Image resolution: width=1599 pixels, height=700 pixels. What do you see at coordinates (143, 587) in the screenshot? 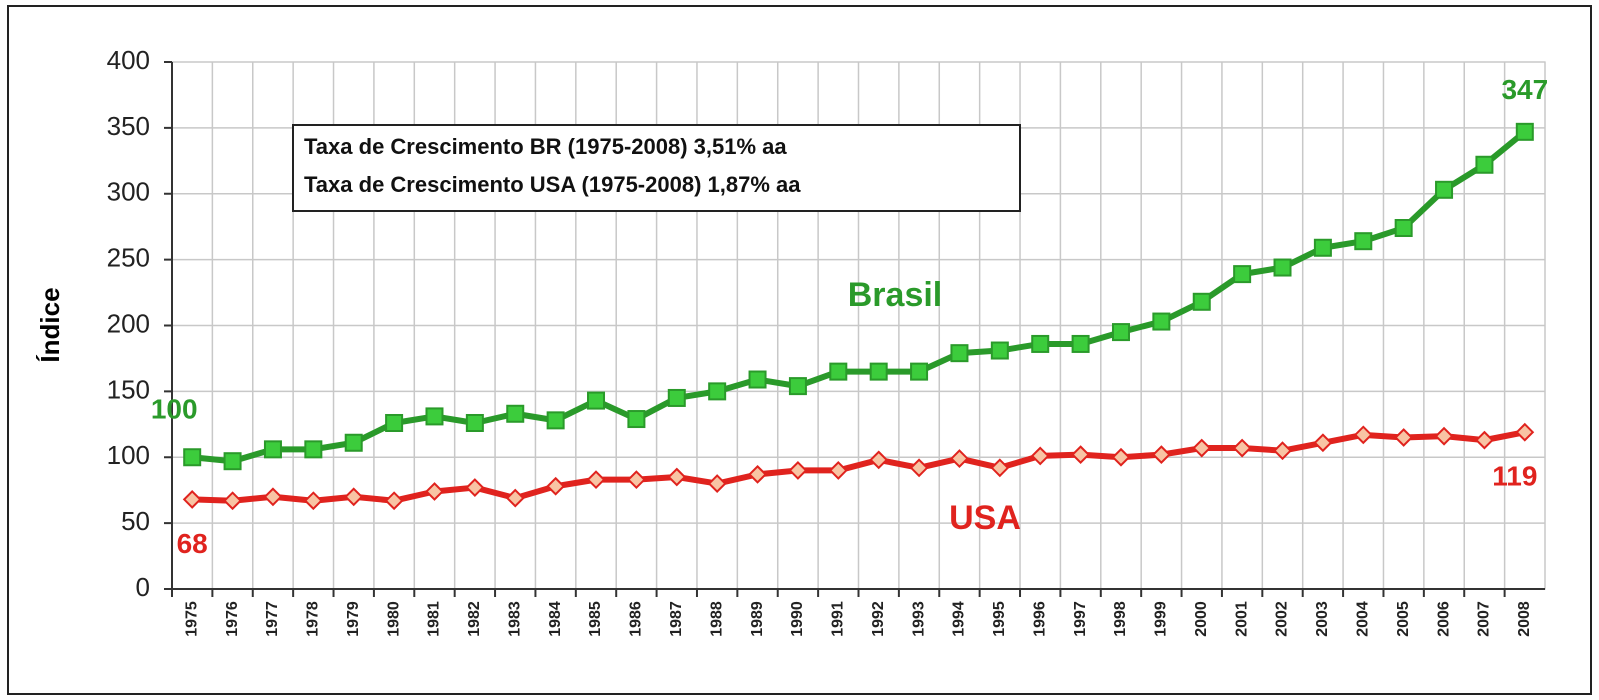
I see `y-tick-label: 0` at bounding box center [143, 587].